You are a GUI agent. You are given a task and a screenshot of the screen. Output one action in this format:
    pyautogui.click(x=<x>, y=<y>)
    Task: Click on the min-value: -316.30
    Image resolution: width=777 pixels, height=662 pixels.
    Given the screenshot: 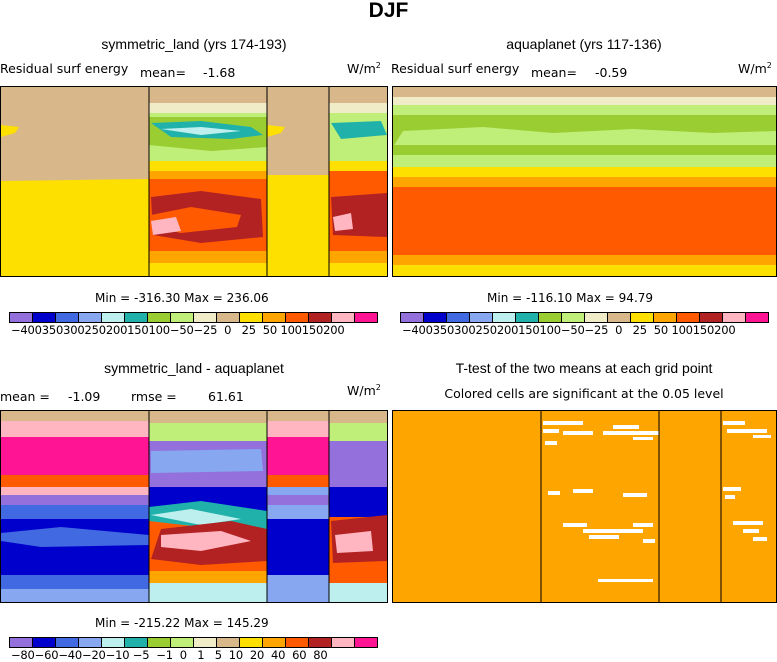 What is the action you would take?
    pyautogui.click(x=157, y=298)
    